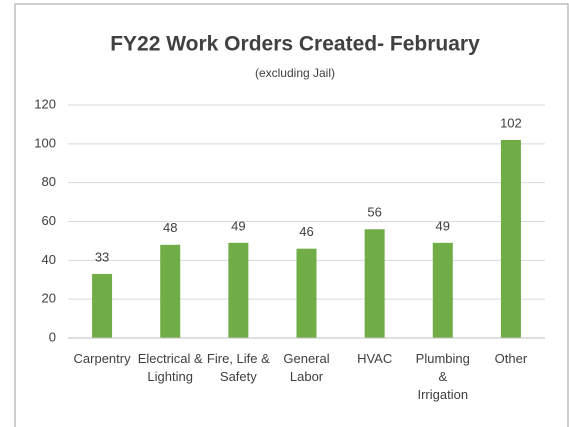 The width and height of the screenshot is (569, 427). I want to click on y-tick-label: 20, so click(49, 298).